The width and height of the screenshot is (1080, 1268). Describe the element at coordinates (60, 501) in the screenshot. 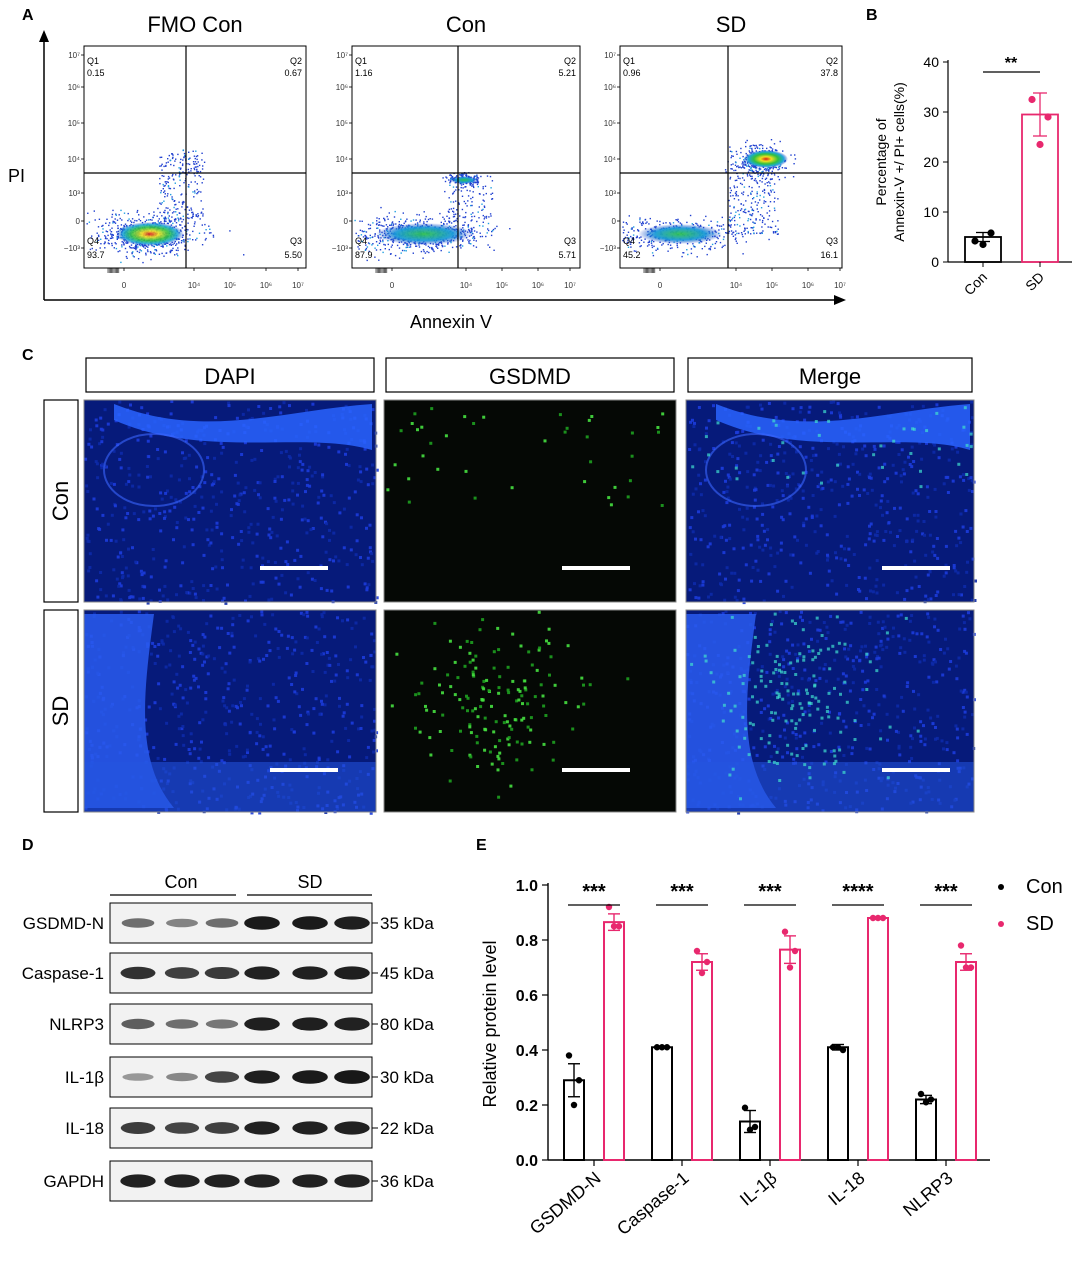

I see `panel-c-row-label: Con` at that location.